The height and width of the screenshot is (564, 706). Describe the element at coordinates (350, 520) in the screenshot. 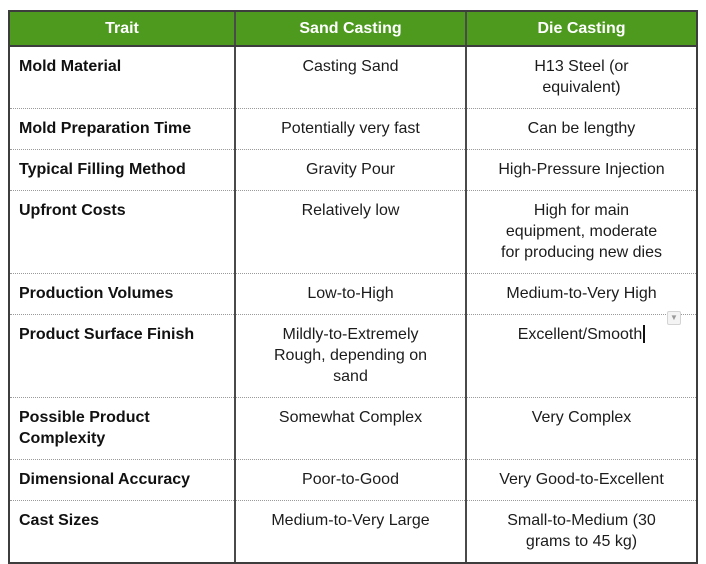

I see `sand-casting-value: Medium-to-Very Large` at that location.